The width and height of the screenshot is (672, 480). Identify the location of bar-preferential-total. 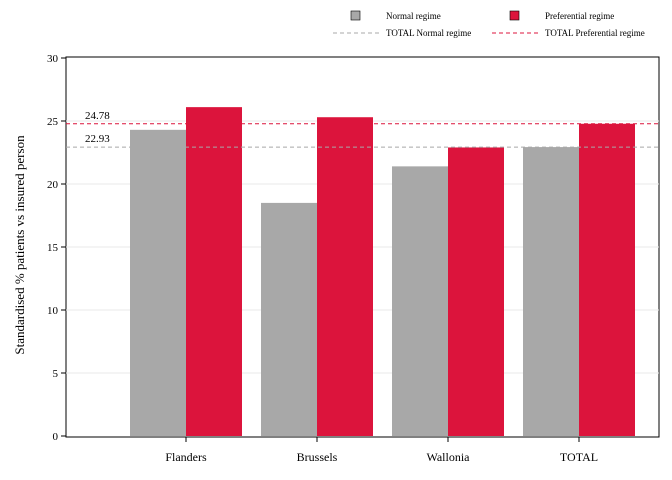
(607, 279).